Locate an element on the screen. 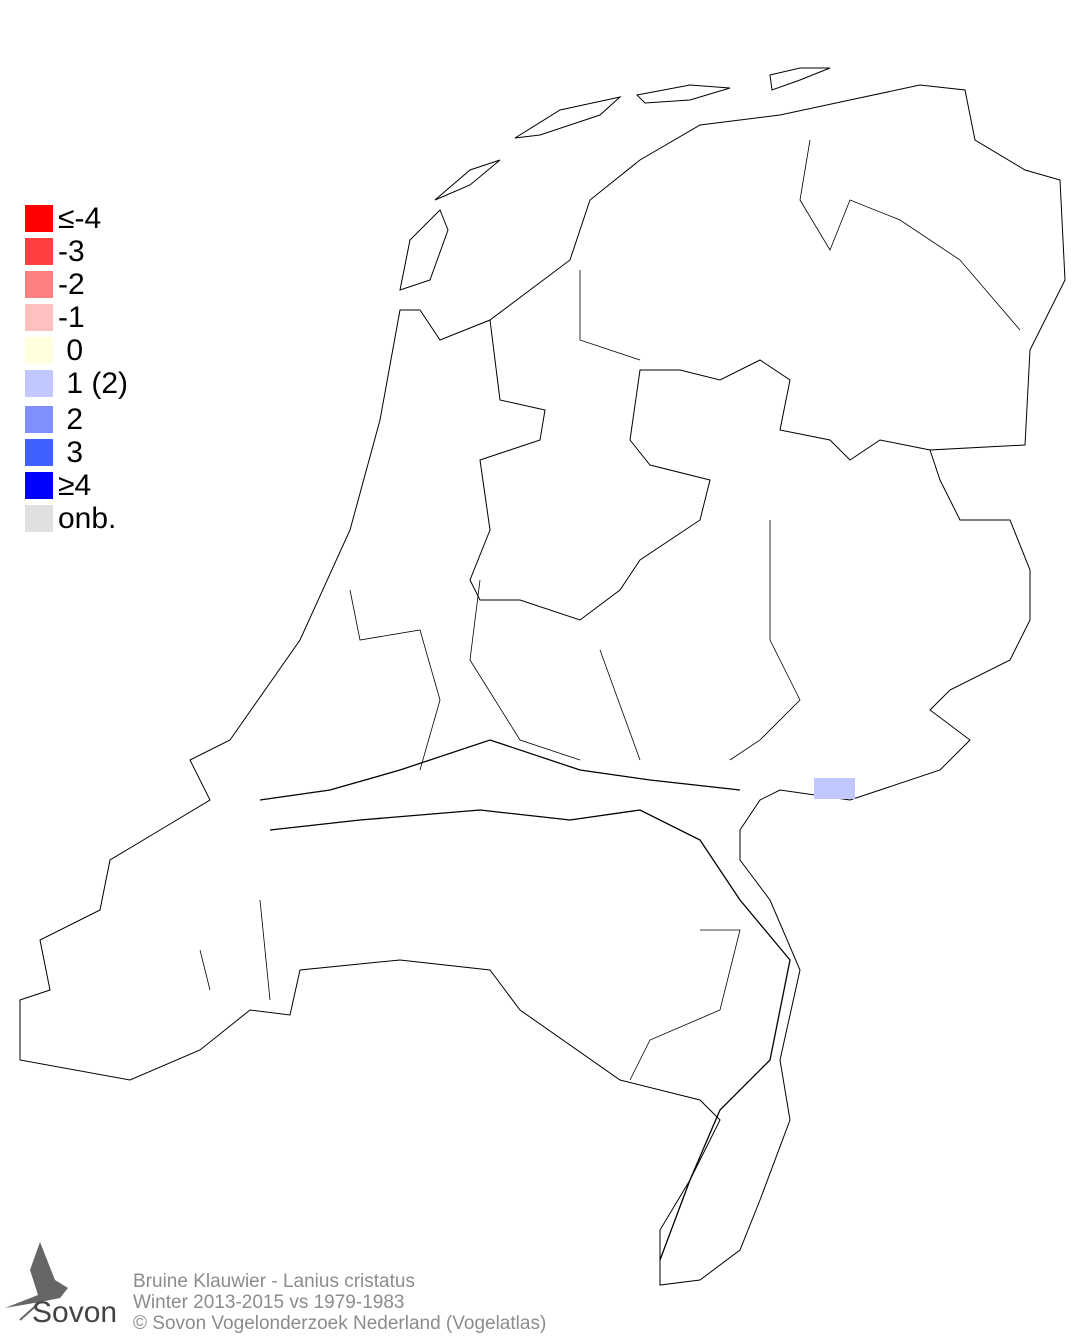  terschelling-island is located at coordinates (568, 117).